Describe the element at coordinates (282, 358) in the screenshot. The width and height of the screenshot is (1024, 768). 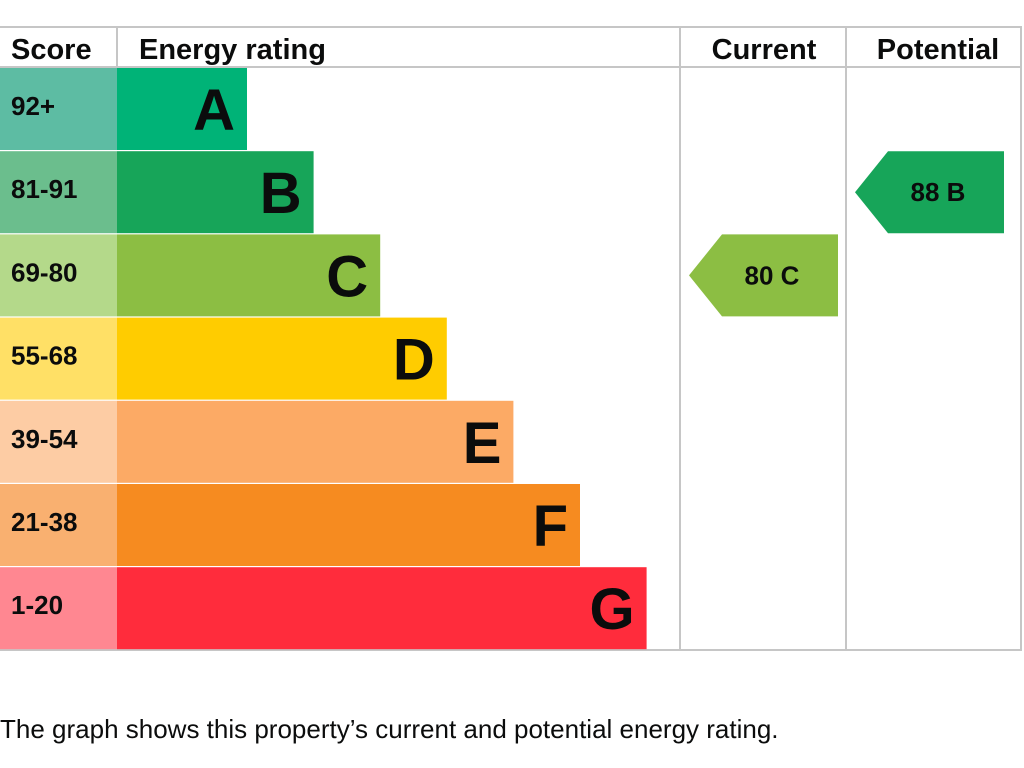
I see `band-bar-d` at that location.